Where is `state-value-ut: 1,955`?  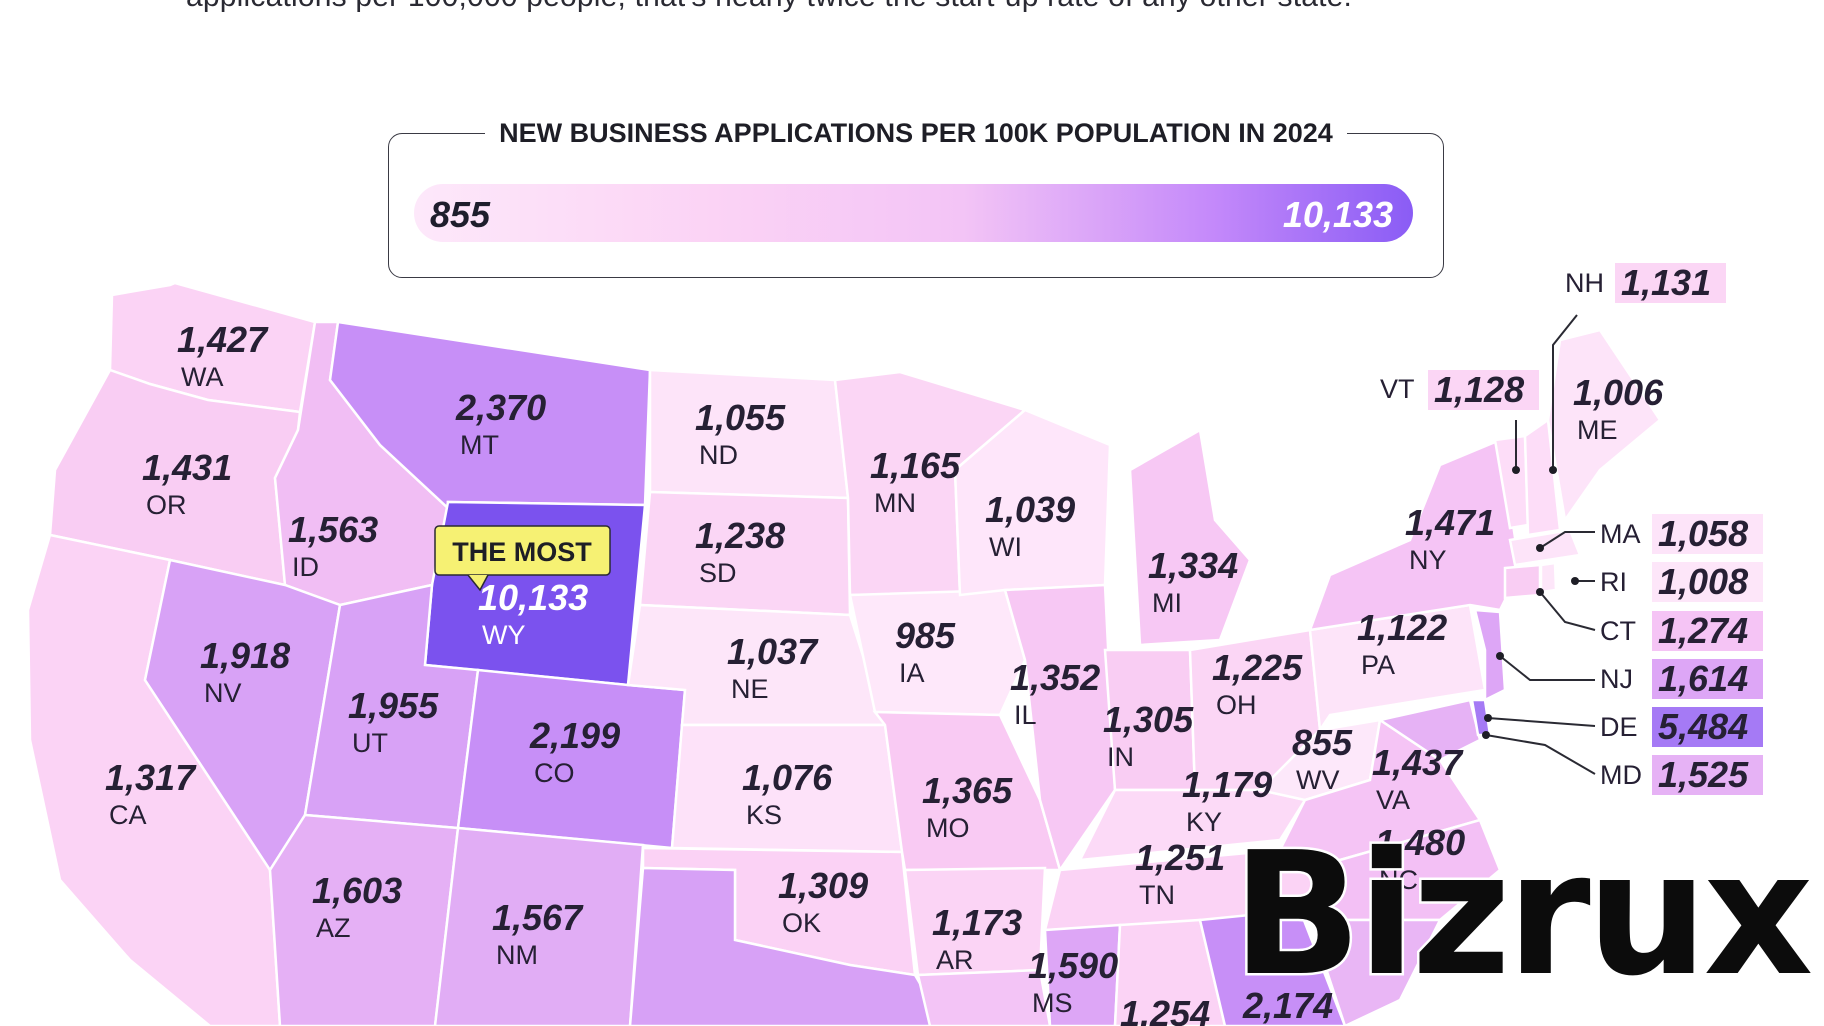 state-value-ut: 1,955 is located at coordinates (393, 705).